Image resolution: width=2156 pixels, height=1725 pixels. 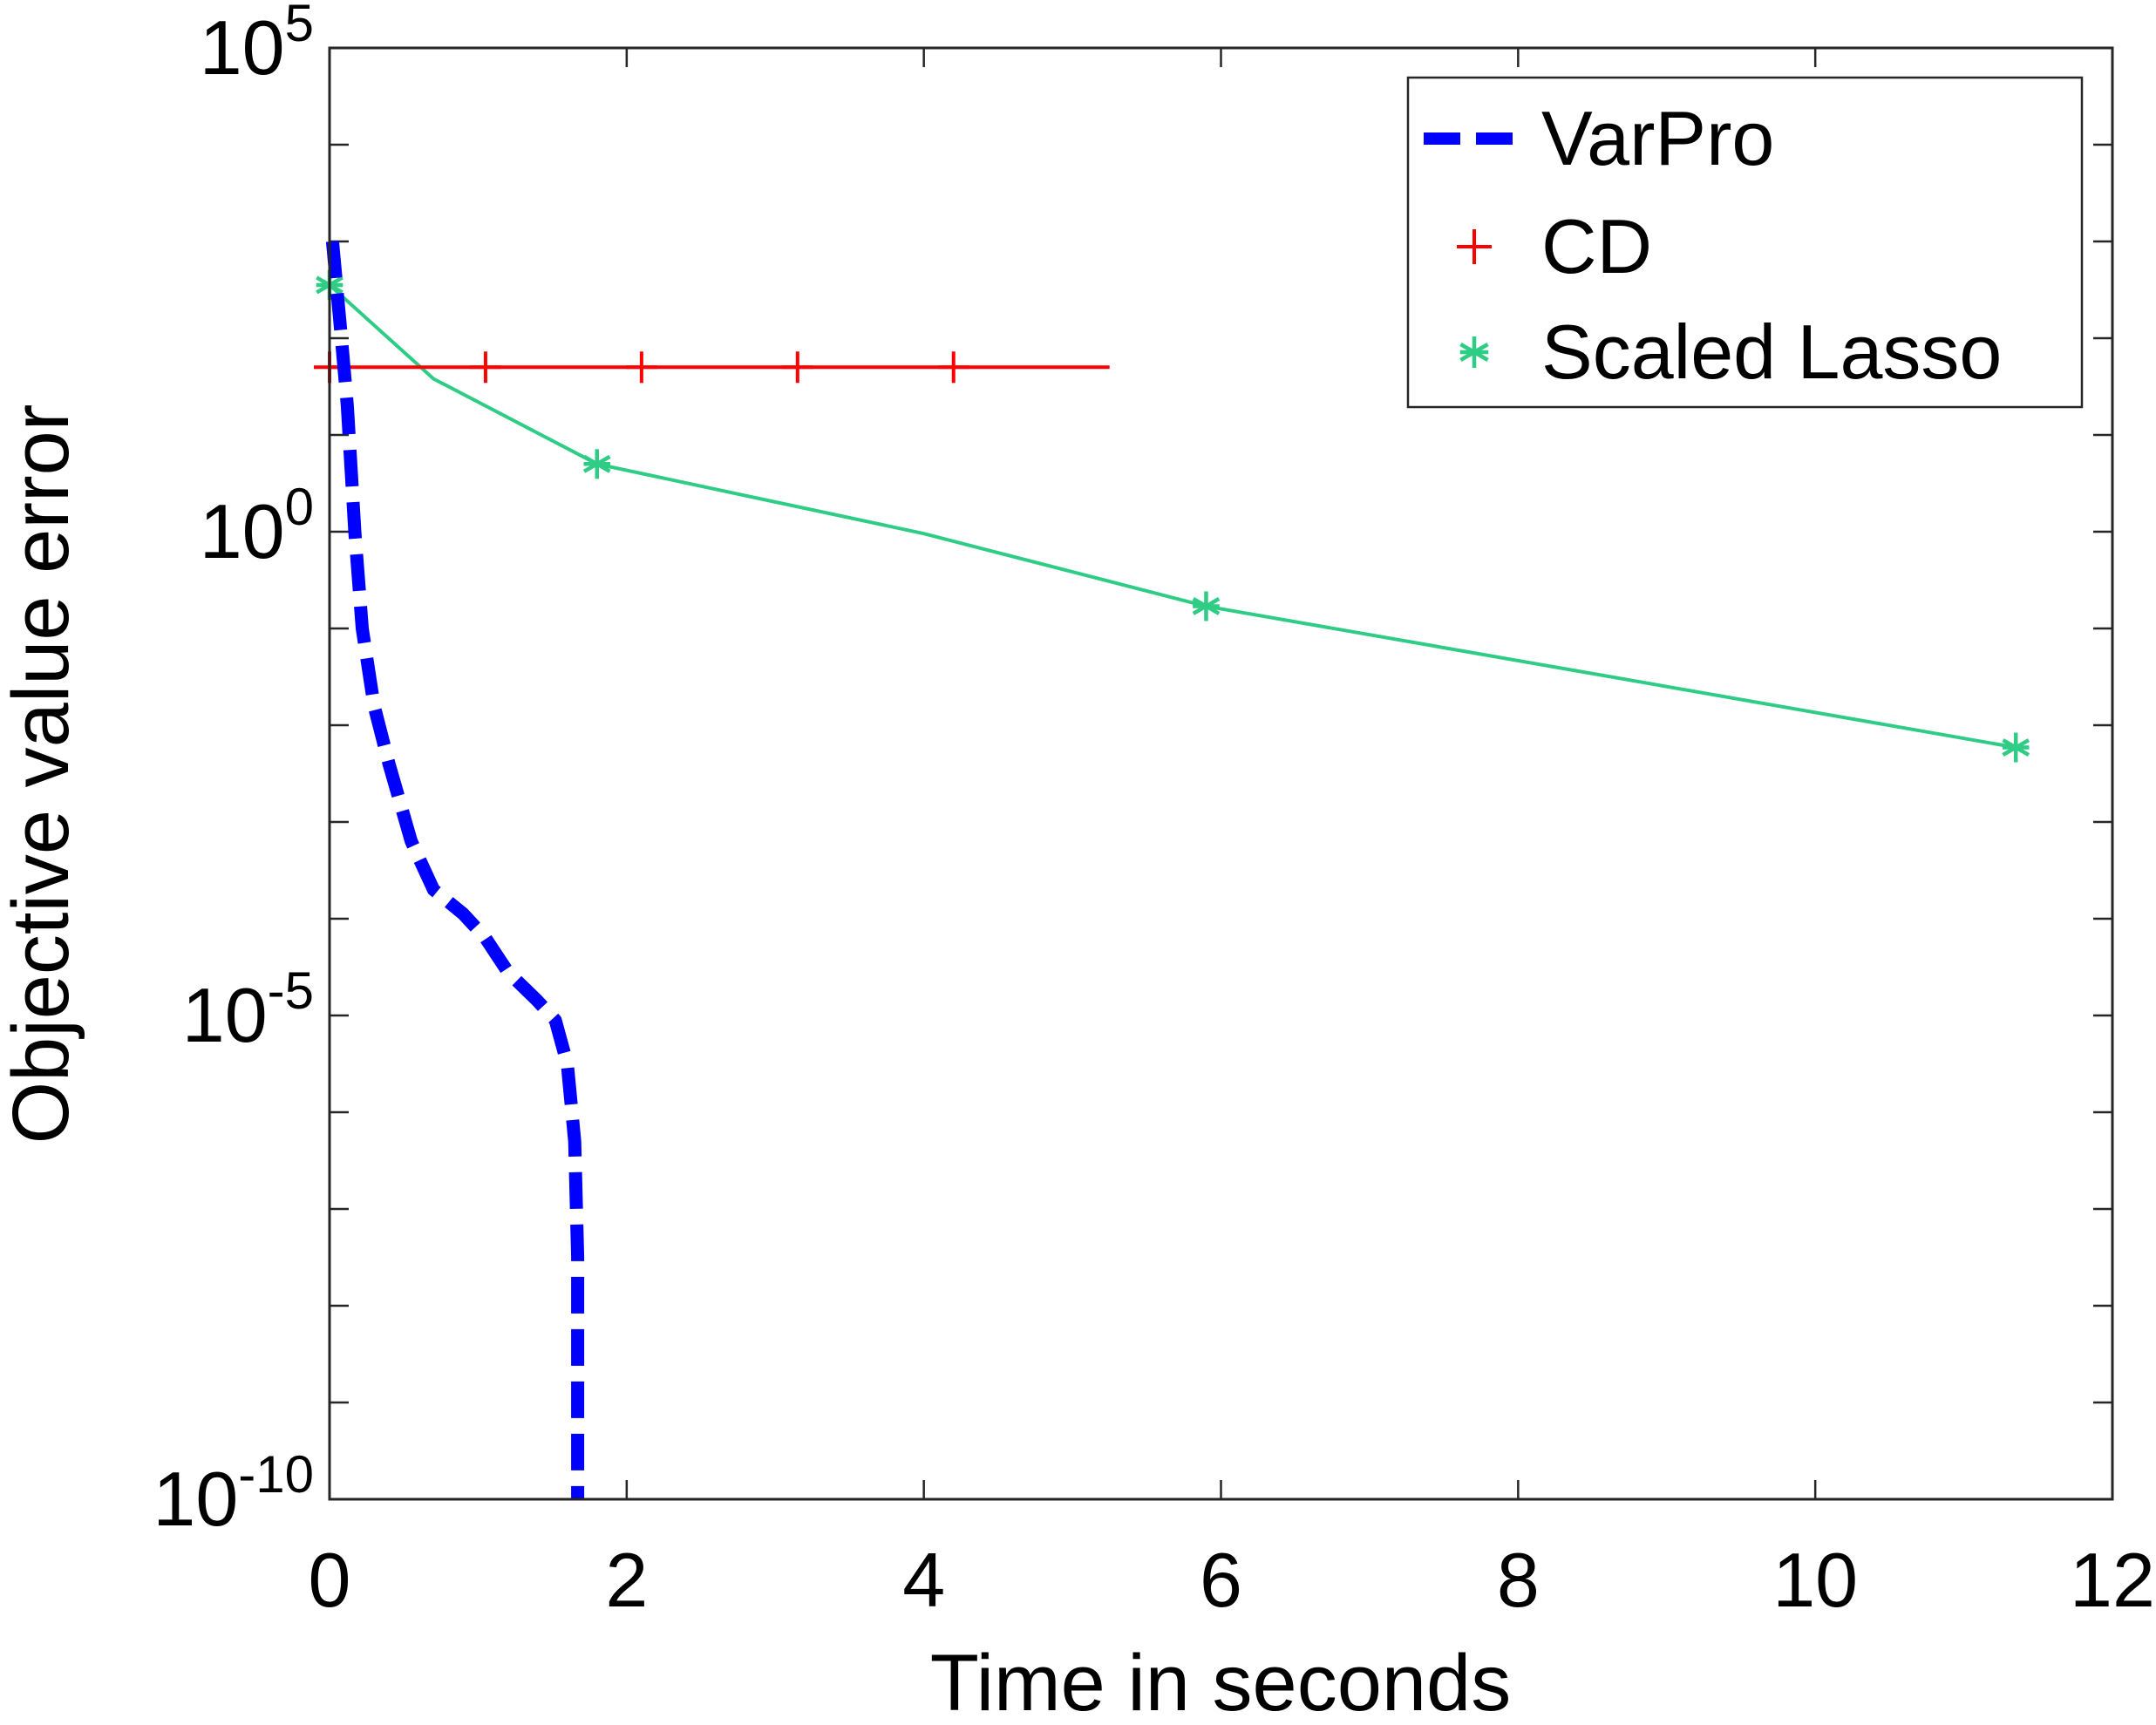 What do you see at coordinates (257, 526) in the screenshot?
I see `y-tick-label: 10⁰` at bounding box center [257, 526].